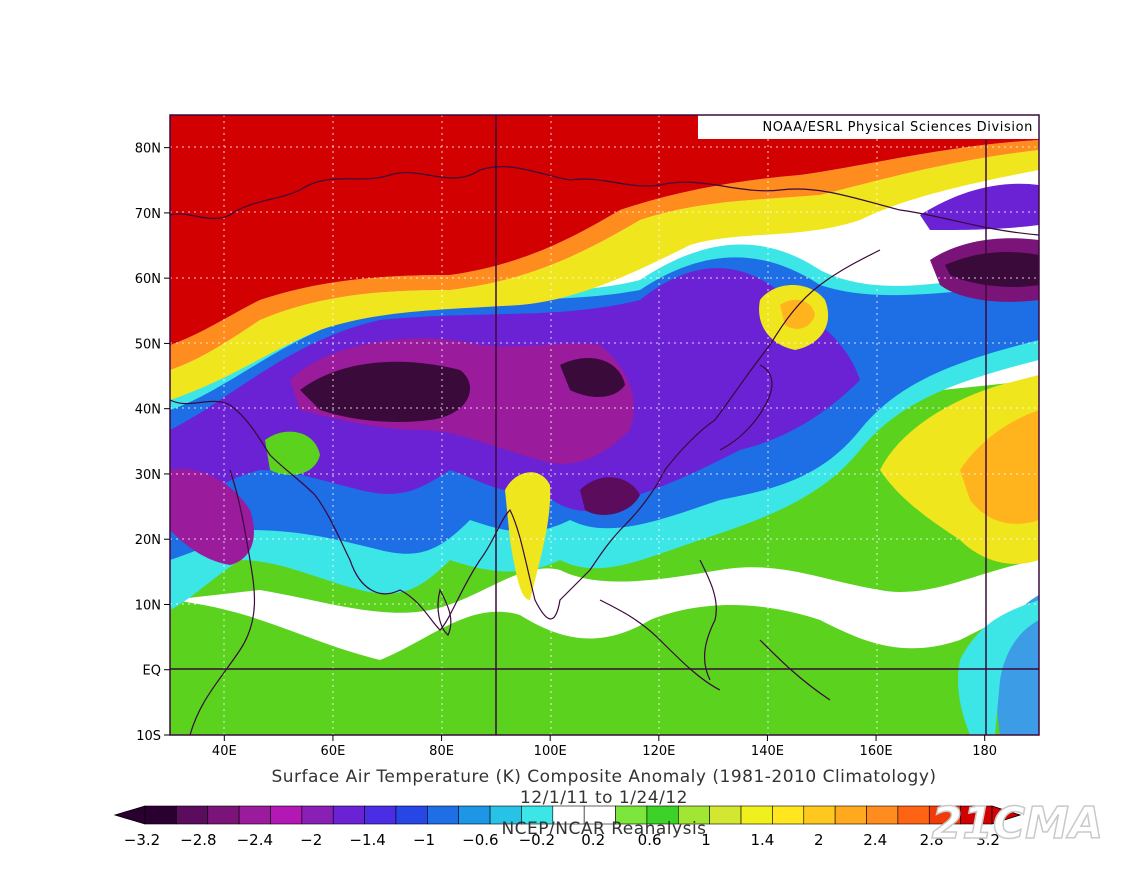  Describe the element at coordinates (1006, 815) in the screenshot. I see `colorbar-max-arrow` at that location.